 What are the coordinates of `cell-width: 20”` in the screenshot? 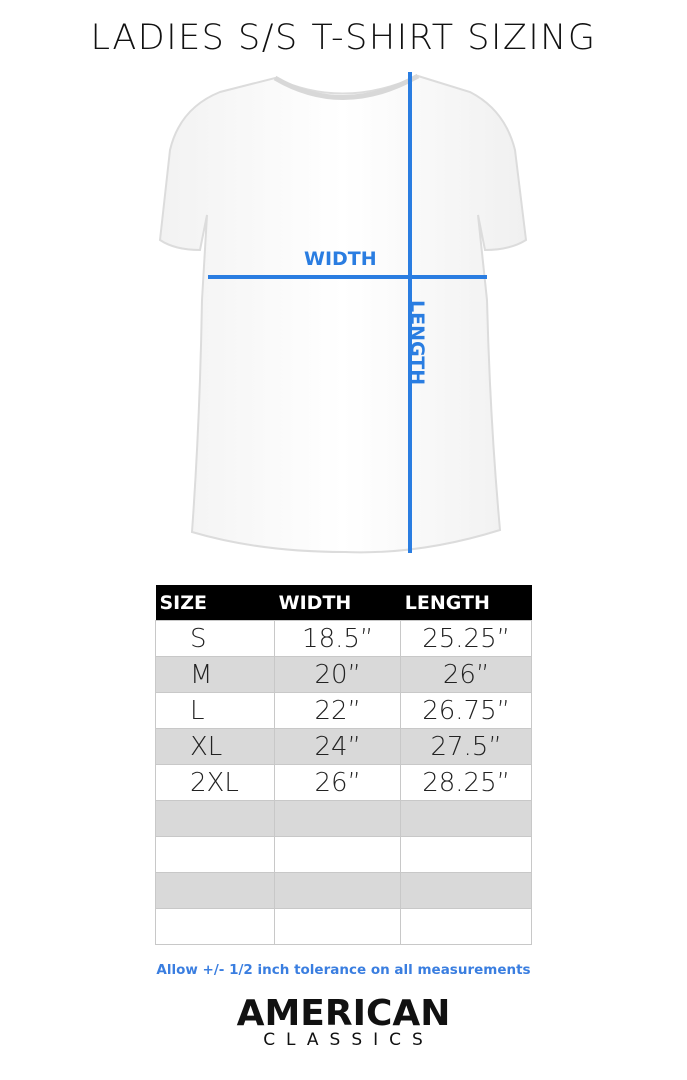 It's located at (338, 674).